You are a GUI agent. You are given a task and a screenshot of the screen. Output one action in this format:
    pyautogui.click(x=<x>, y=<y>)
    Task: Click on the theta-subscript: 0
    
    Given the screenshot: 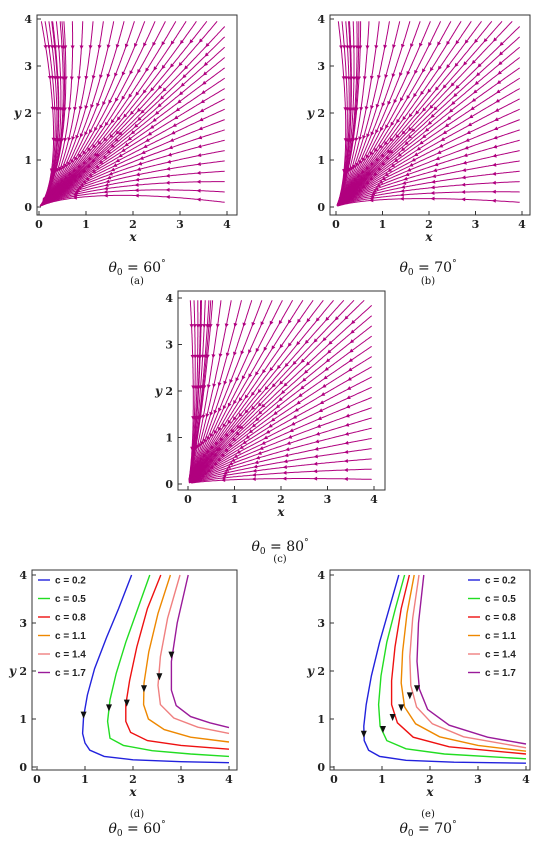 What is the action you would take?
    pyautogui.click(x=120, y=273)
    